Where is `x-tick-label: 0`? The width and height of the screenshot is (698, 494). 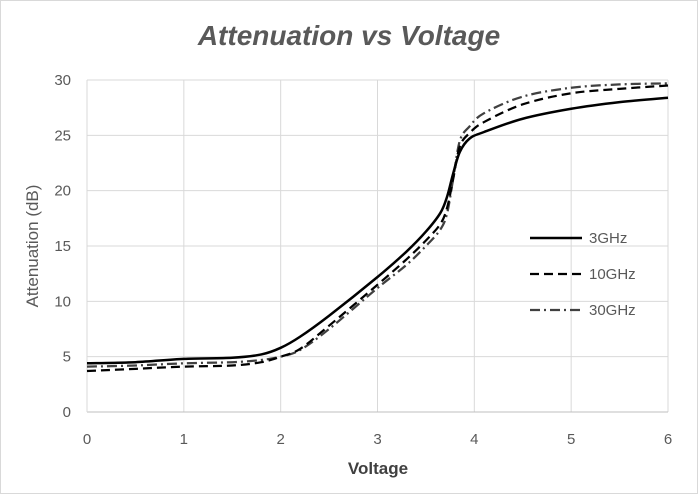 x-tick-label: 0 is located at coordinates (87, 439).